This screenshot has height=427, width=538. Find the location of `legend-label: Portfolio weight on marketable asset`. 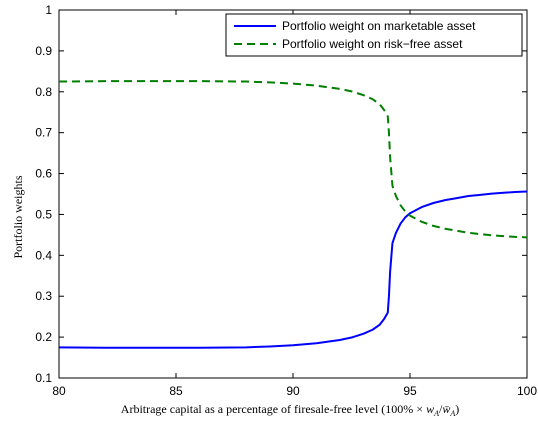

legend-label: Portfolio weight on marketable asset is located at coordinates (379, 26).